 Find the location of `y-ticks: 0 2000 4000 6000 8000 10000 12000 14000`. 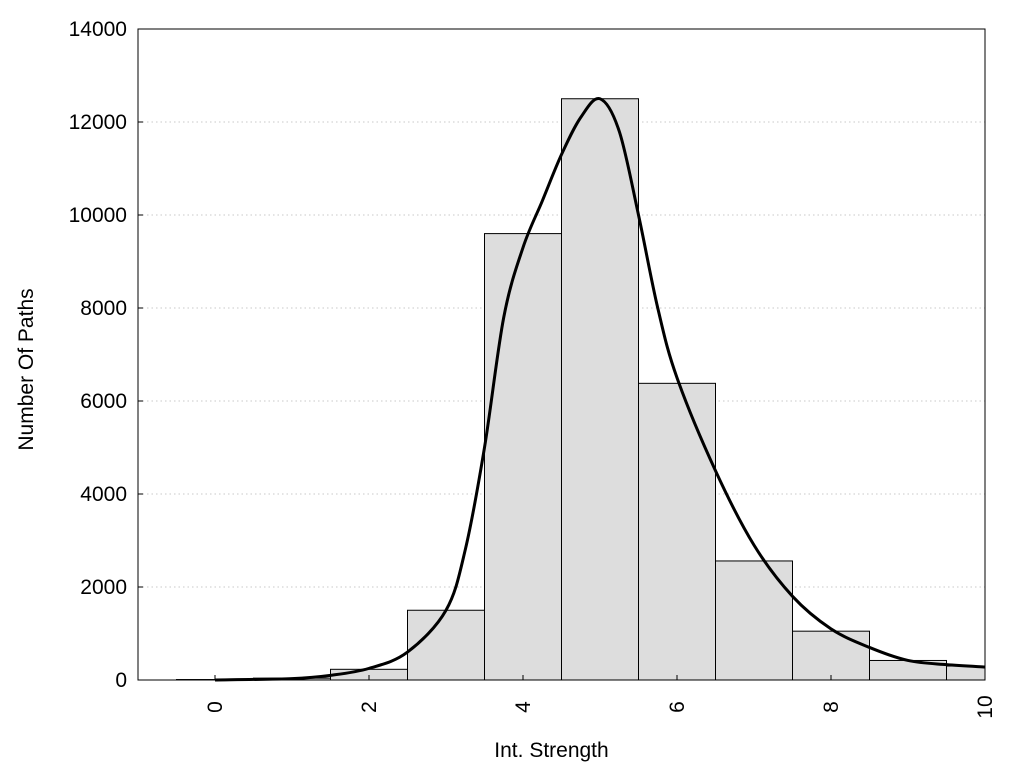

y-ticks: 0 2000 4000 6000 8000 10000 12000 14000 is located at coordinates (106, 355).